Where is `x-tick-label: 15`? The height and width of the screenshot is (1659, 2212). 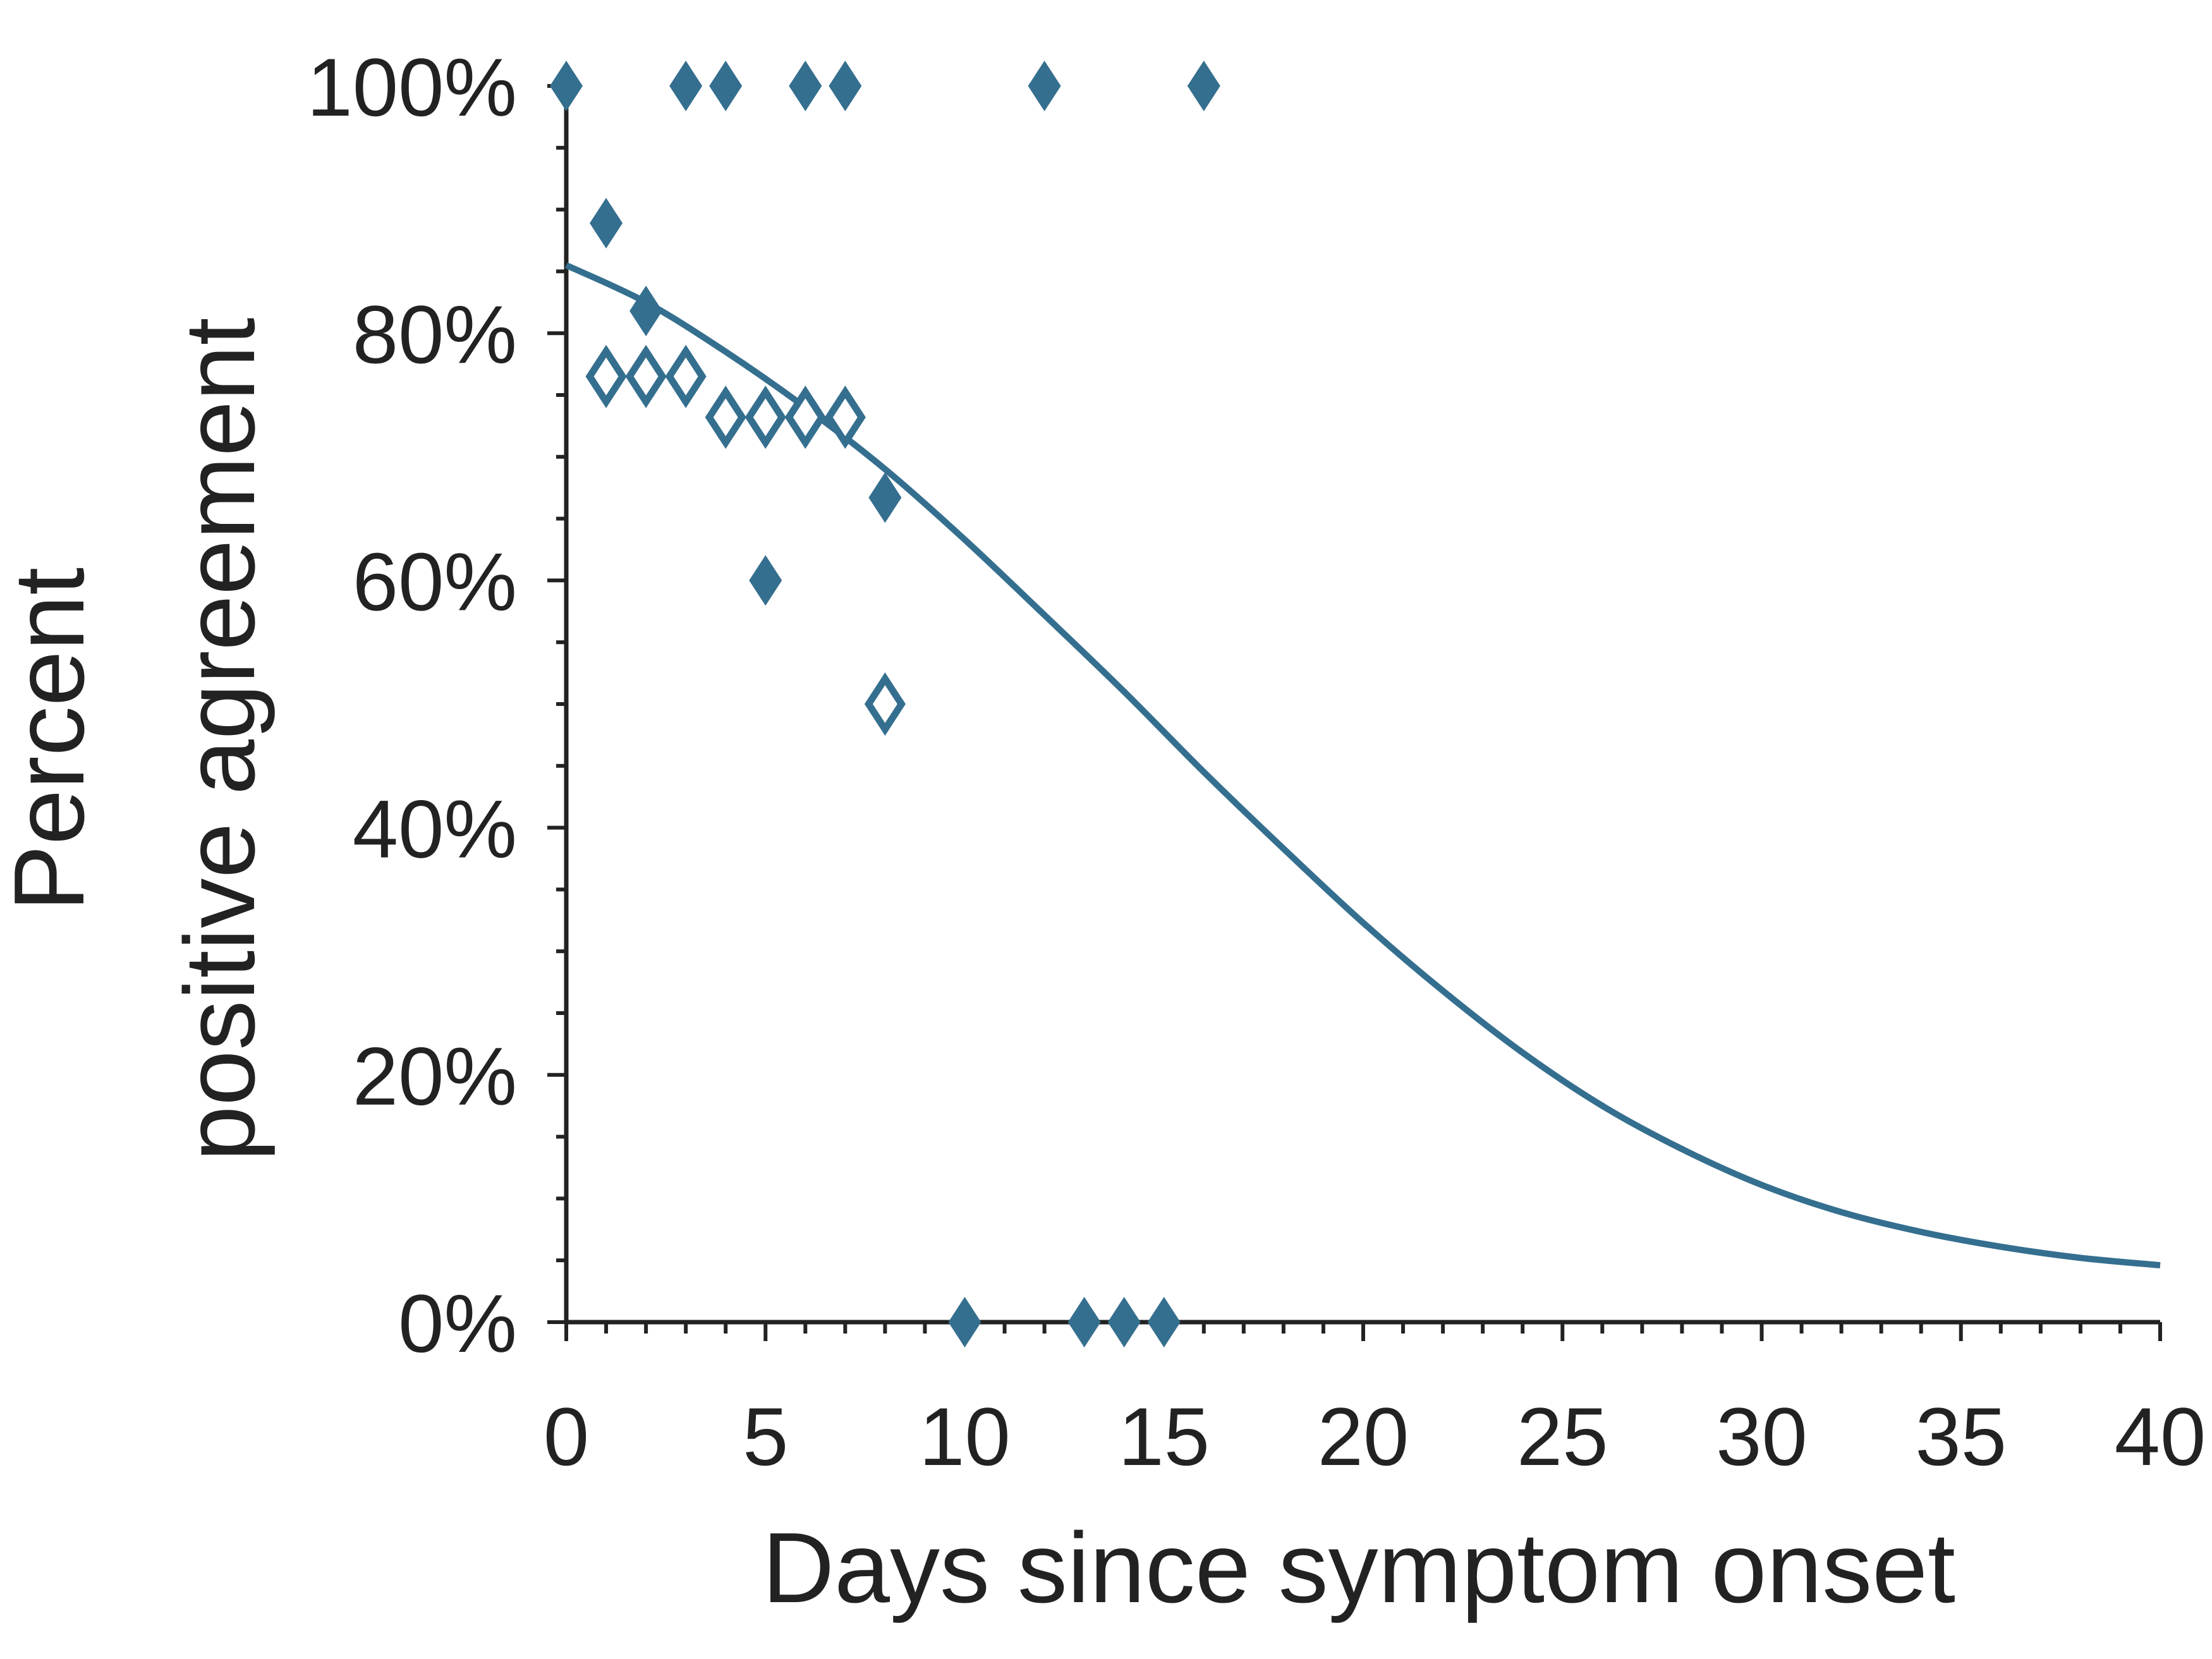 x-tick-label: 15 is located at coordinates (1164, 1436).